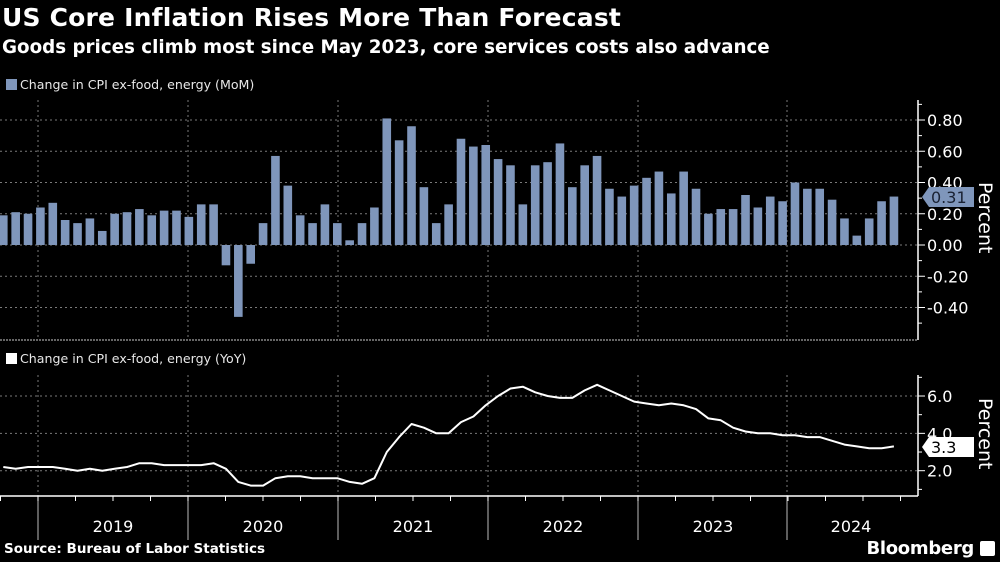  Describe the element at coordinates (985, 218) in the screenshot. I see `y-axis-label-top: Percent` at that location.